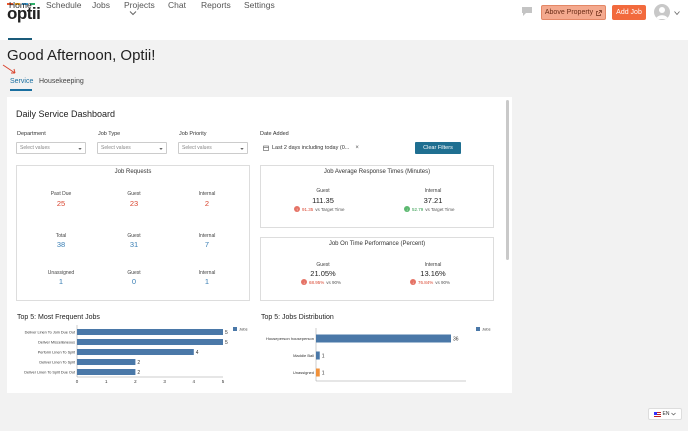 The width and height of the screenshot is (688, 431). Describe the element at coordinates (197, 353) in the screenshot. I see `data-label: 4` at that location.